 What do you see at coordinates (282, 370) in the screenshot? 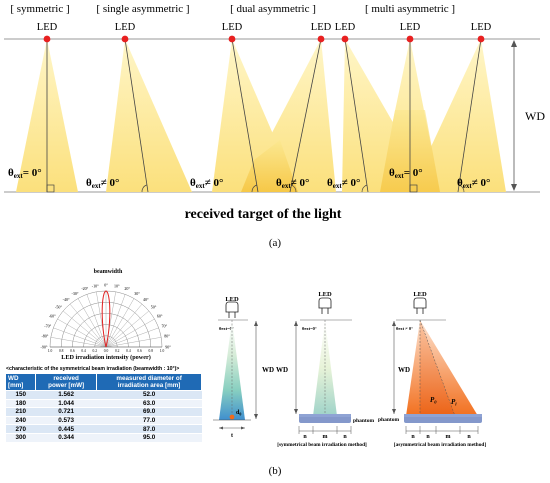
I see `wd-label-b2: WD` at bounding box center [282, 370].